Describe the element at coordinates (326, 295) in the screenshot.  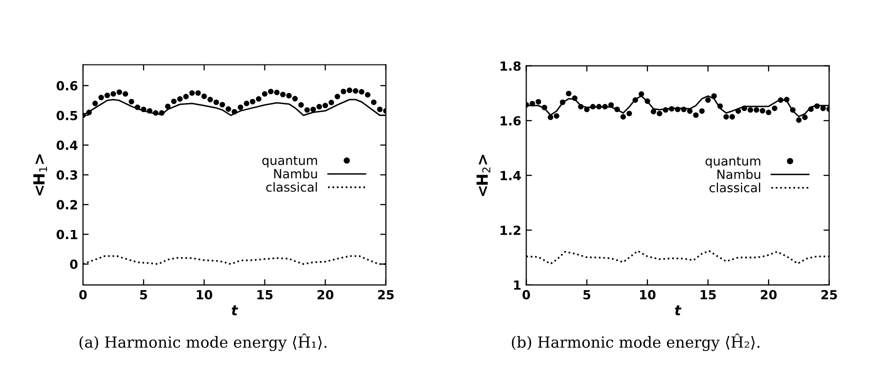
I see `x-tick-label: 20` at that location.